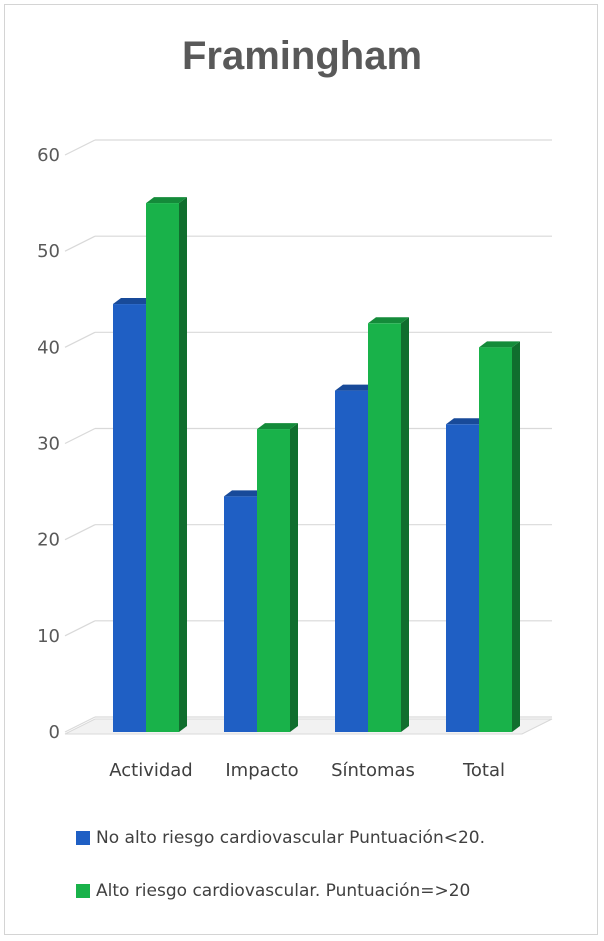 The image size is (604, 941). I want to click on y-tick-label: 10, so click(48, 636).